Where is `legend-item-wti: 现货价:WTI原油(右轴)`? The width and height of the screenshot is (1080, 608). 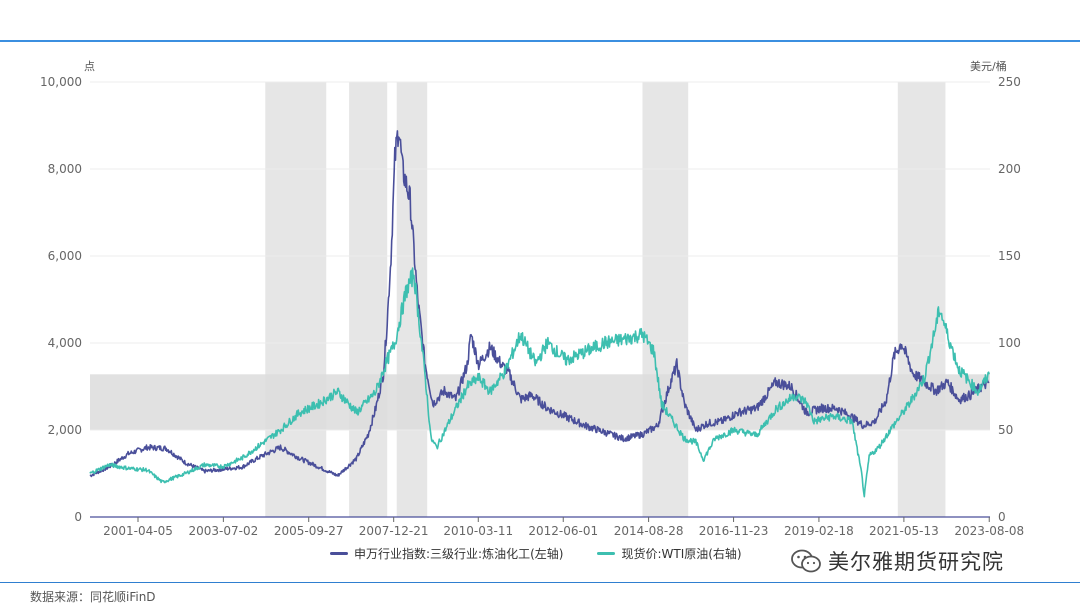 legend-item-wti: 现货价:WTI原油(右轴) is located at coordinates (669, 553).